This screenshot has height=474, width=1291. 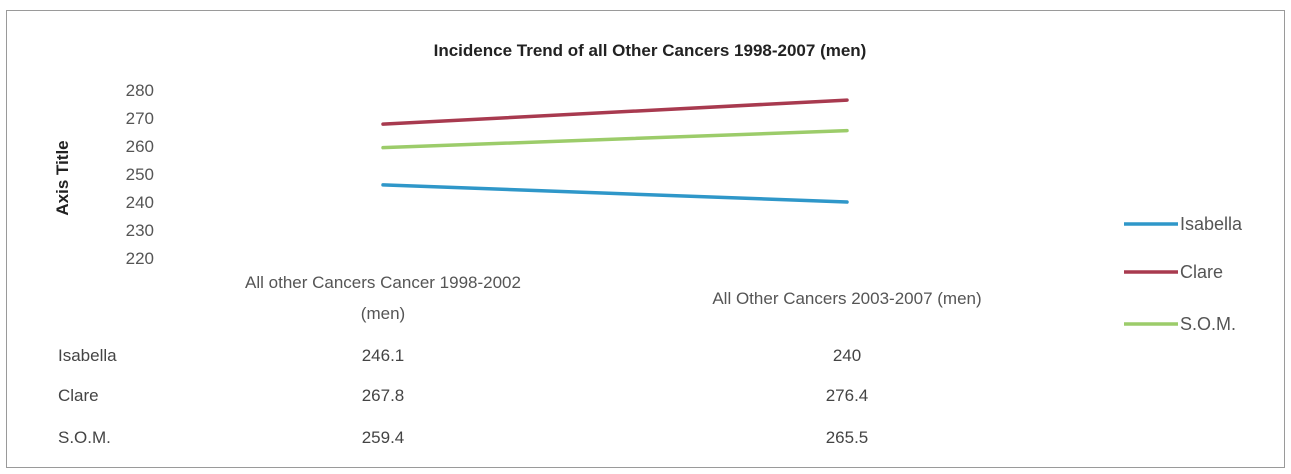 I want to click on legend: Isabella Clare S.O.M., so click(x=1183, y=274).